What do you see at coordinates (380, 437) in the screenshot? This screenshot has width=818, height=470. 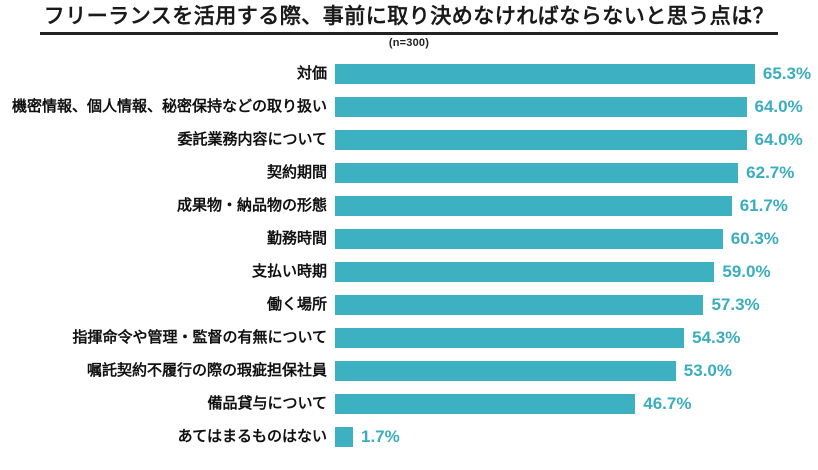 I see `bar-value-label: 1.7%` at bounding box center [380, 437].